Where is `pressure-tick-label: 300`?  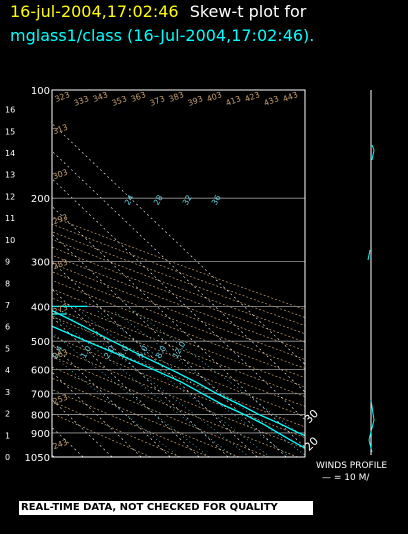 pressure-tick-label: 300 is located at coordinates (40, 262).